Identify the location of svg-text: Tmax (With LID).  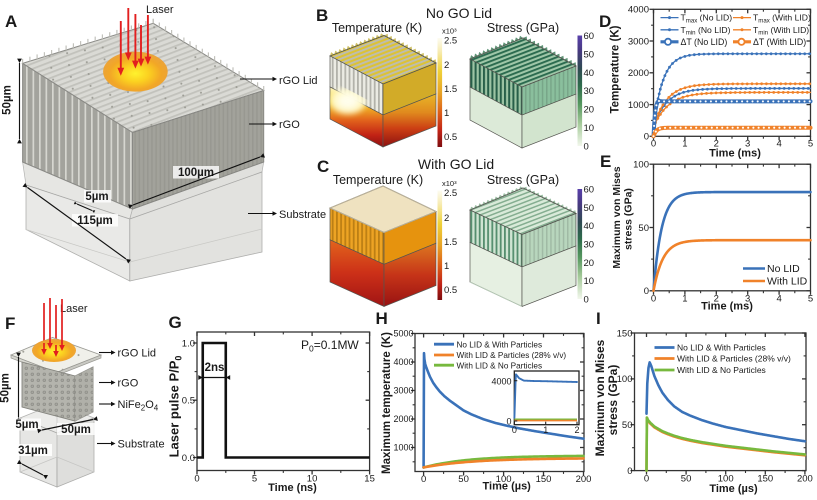
(782, 19).